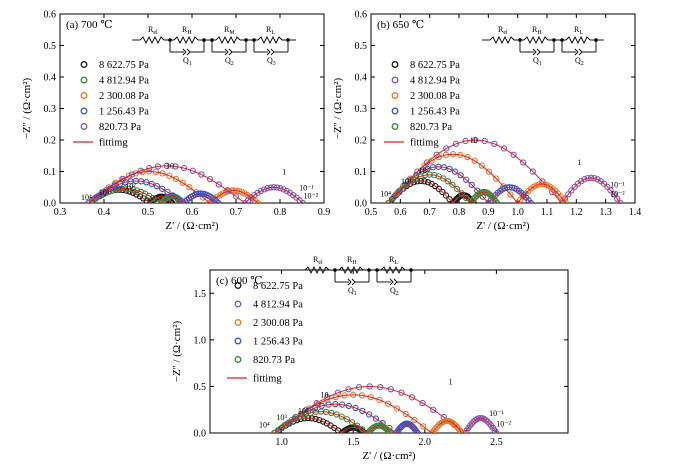  What do you see at coordinates (148, 212) in the screenshot?
I see `x-tick-label: 0.5` at bounding box center [148, 212].